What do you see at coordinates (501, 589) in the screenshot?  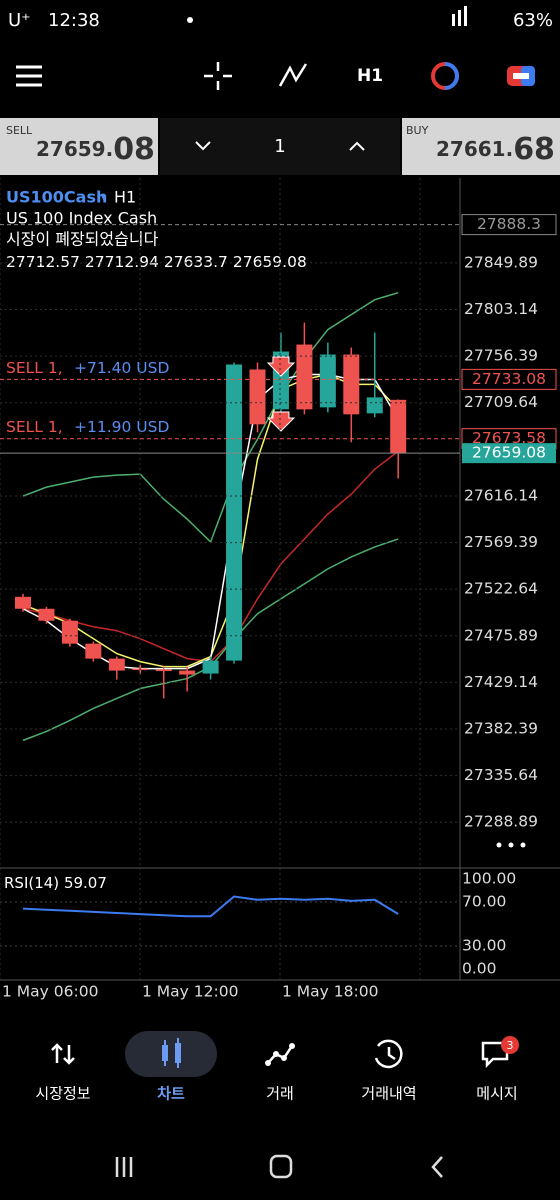 I see `y-tick-label: 27522.64` at bounding box center [501, 589].